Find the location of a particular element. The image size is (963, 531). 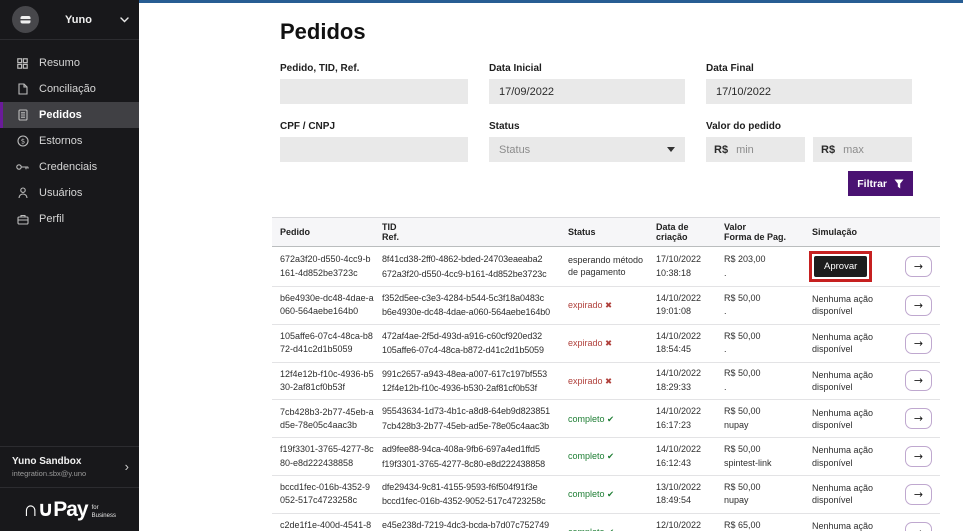

sidebar-item-estornos: $ Estornos is located at coordinates (69, 141).